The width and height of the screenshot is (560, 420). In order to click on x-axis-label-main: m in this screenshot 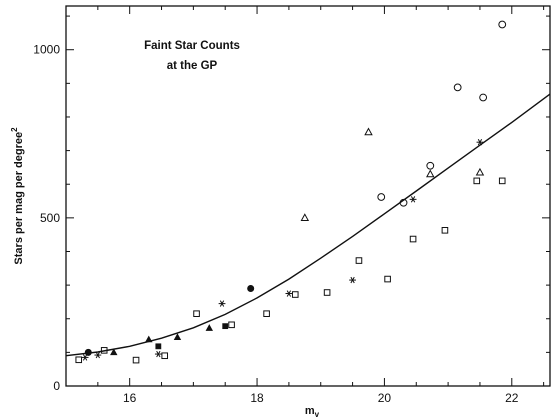, I will do `click(310, 411)`.